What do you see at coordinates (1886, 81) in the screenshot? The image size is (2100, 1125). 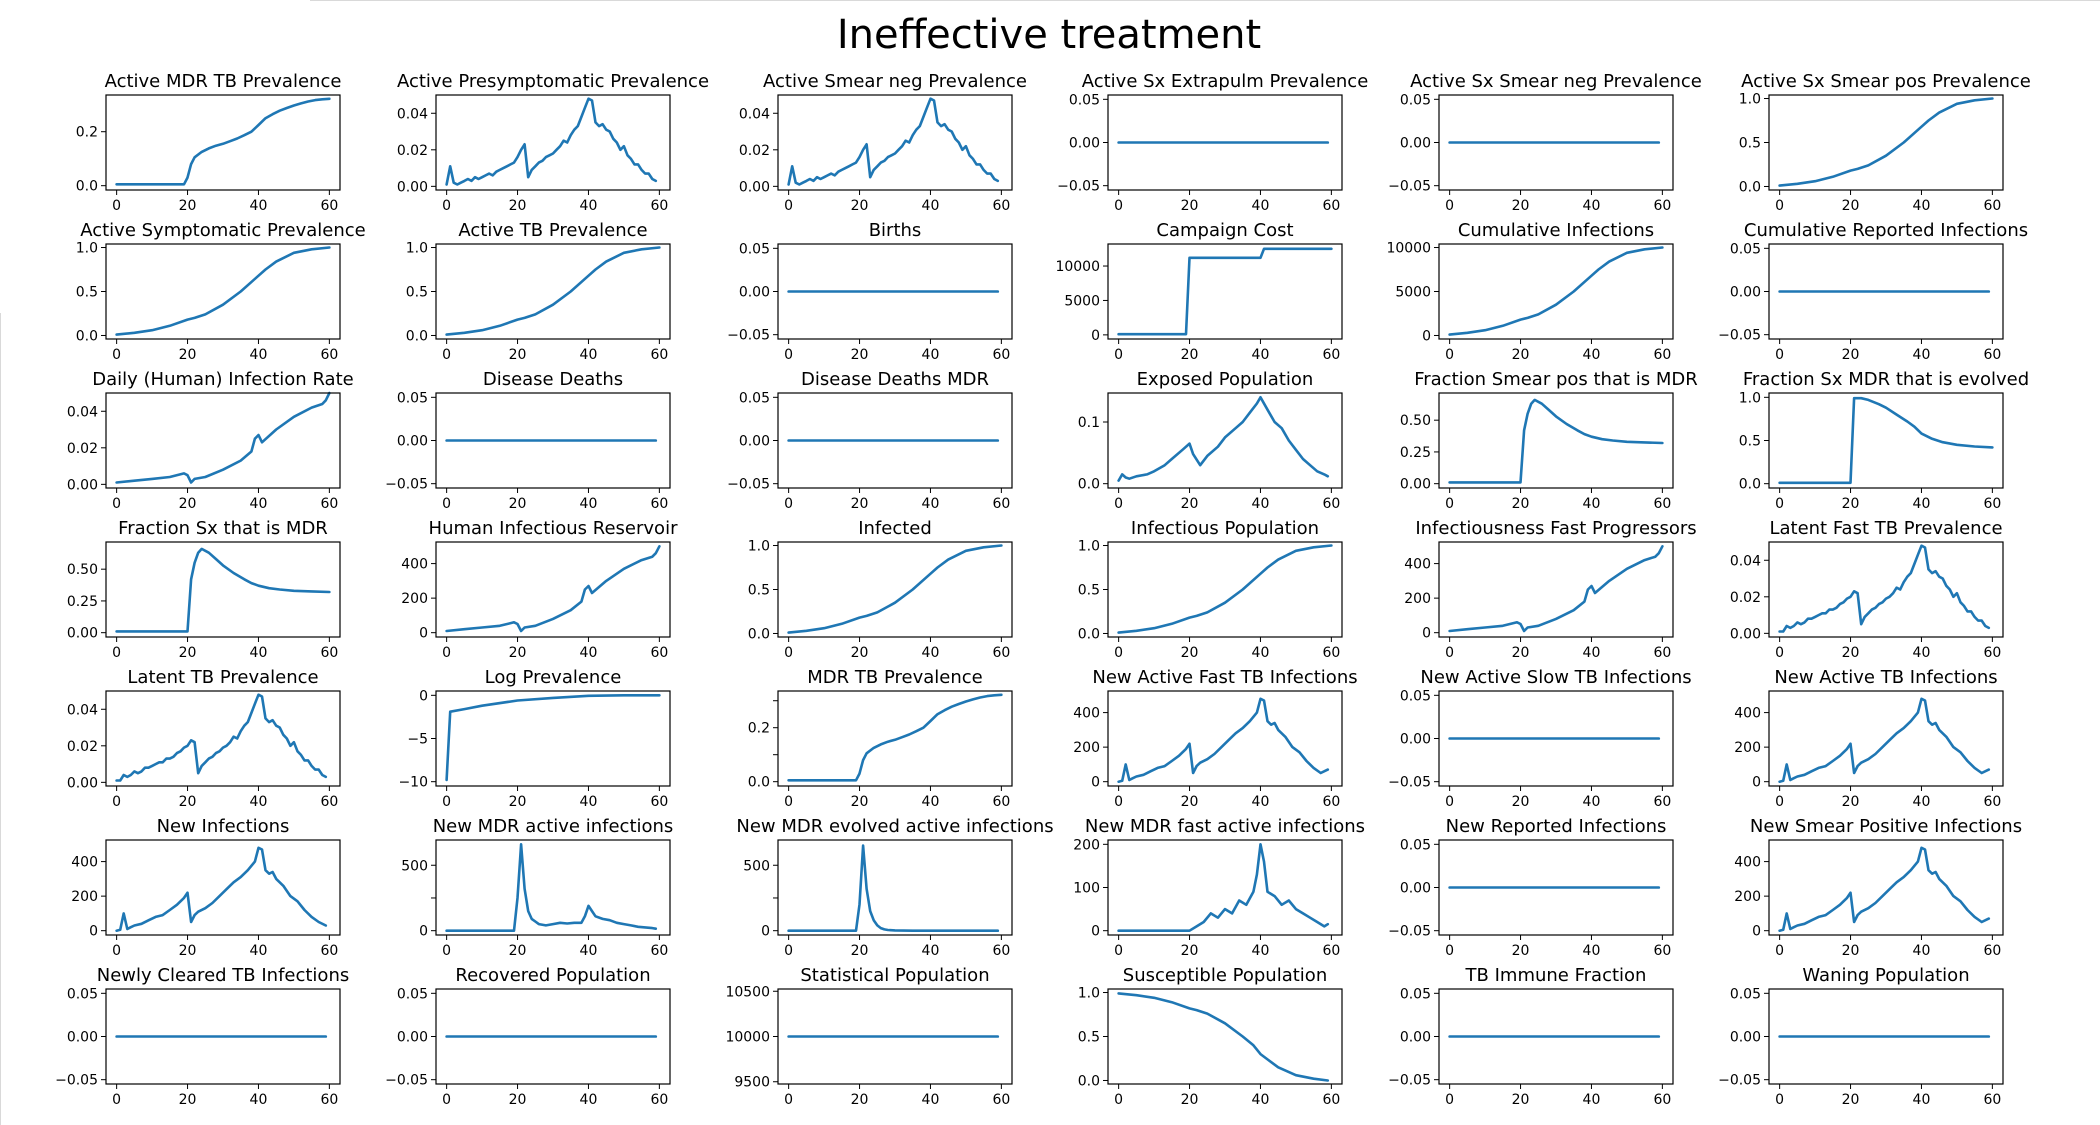 I see `subplot-title: Active Sx Smear pos Prevalence` at bounding box center [1886, 81].